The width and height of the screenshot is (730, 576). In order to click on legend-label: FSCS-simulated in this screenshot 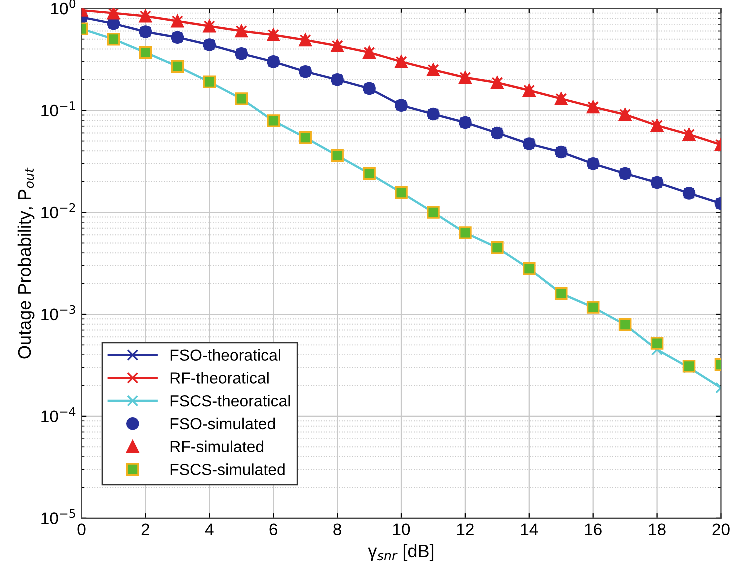, I will do `click(227, 470)`.